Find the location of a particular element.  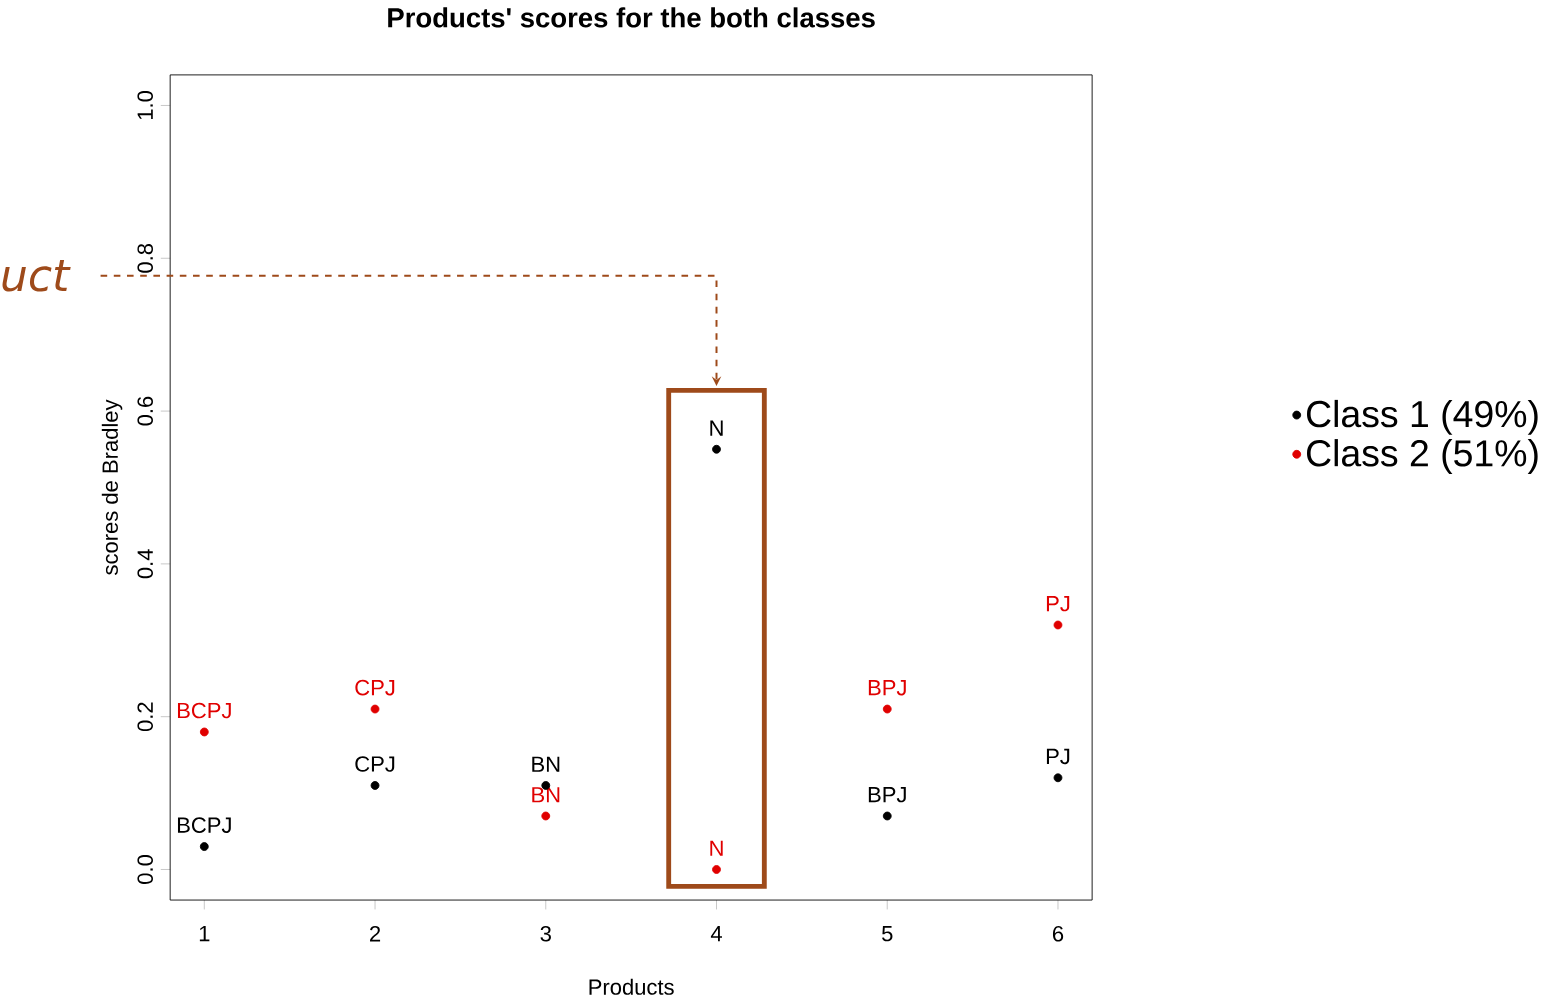

x-tick-label: 2 is located at coordinates (375, 933).